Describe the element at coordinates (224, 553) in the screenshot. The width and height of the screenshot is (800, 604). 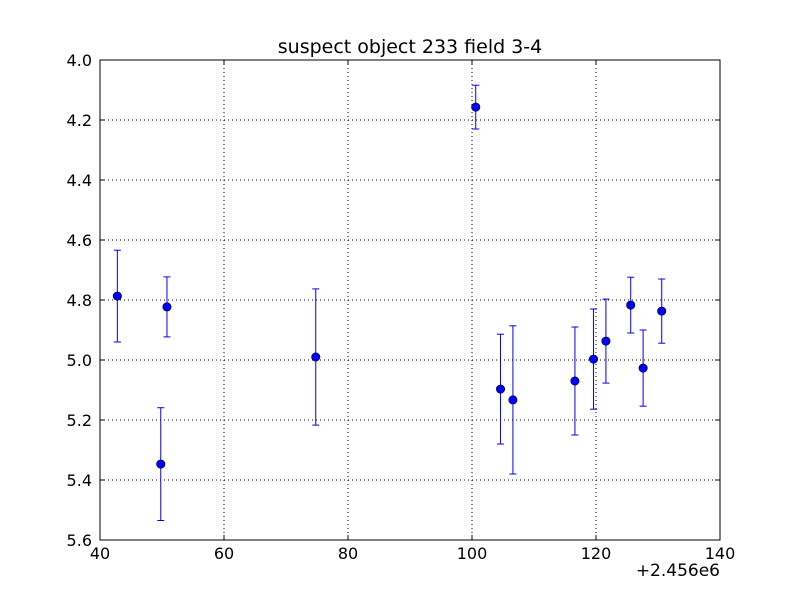
I see `x-tick-label: 60` at that location.